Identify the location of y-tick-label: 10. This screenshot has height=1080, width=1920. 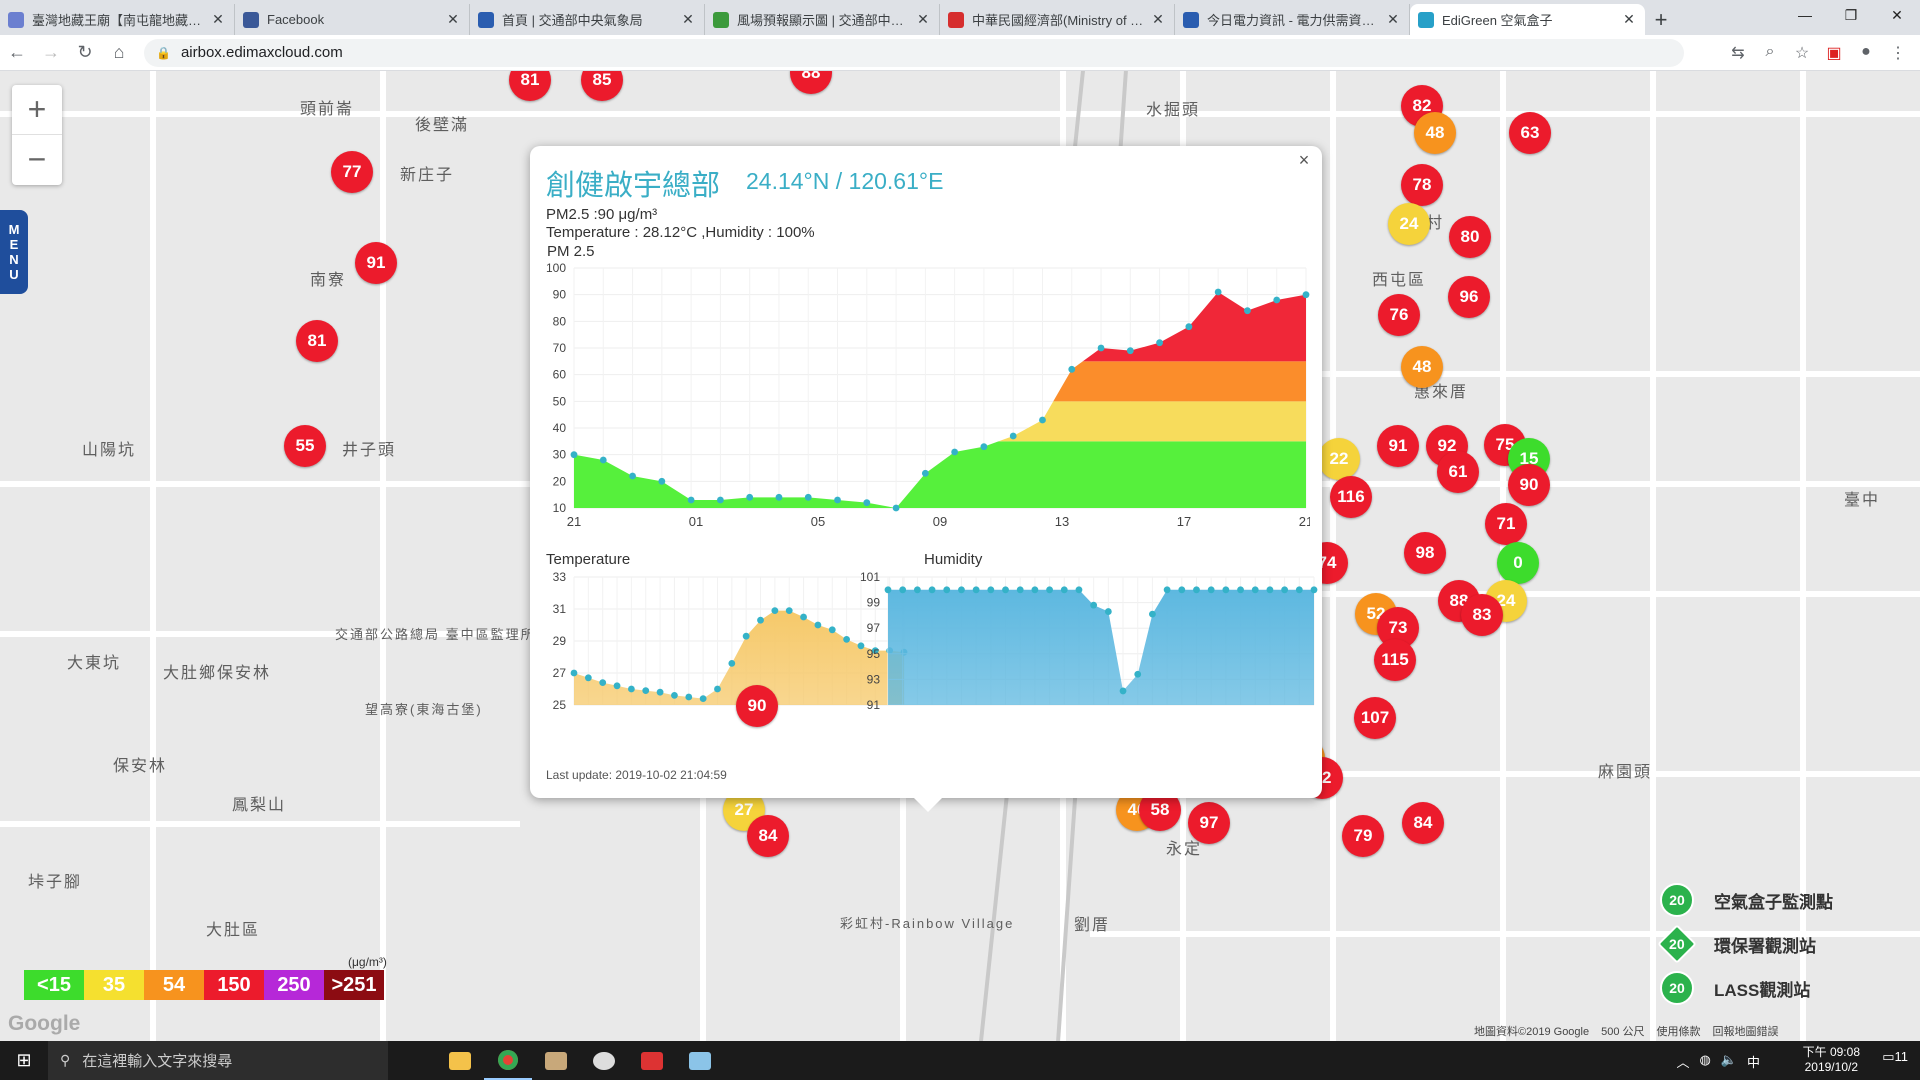
(560, 508).